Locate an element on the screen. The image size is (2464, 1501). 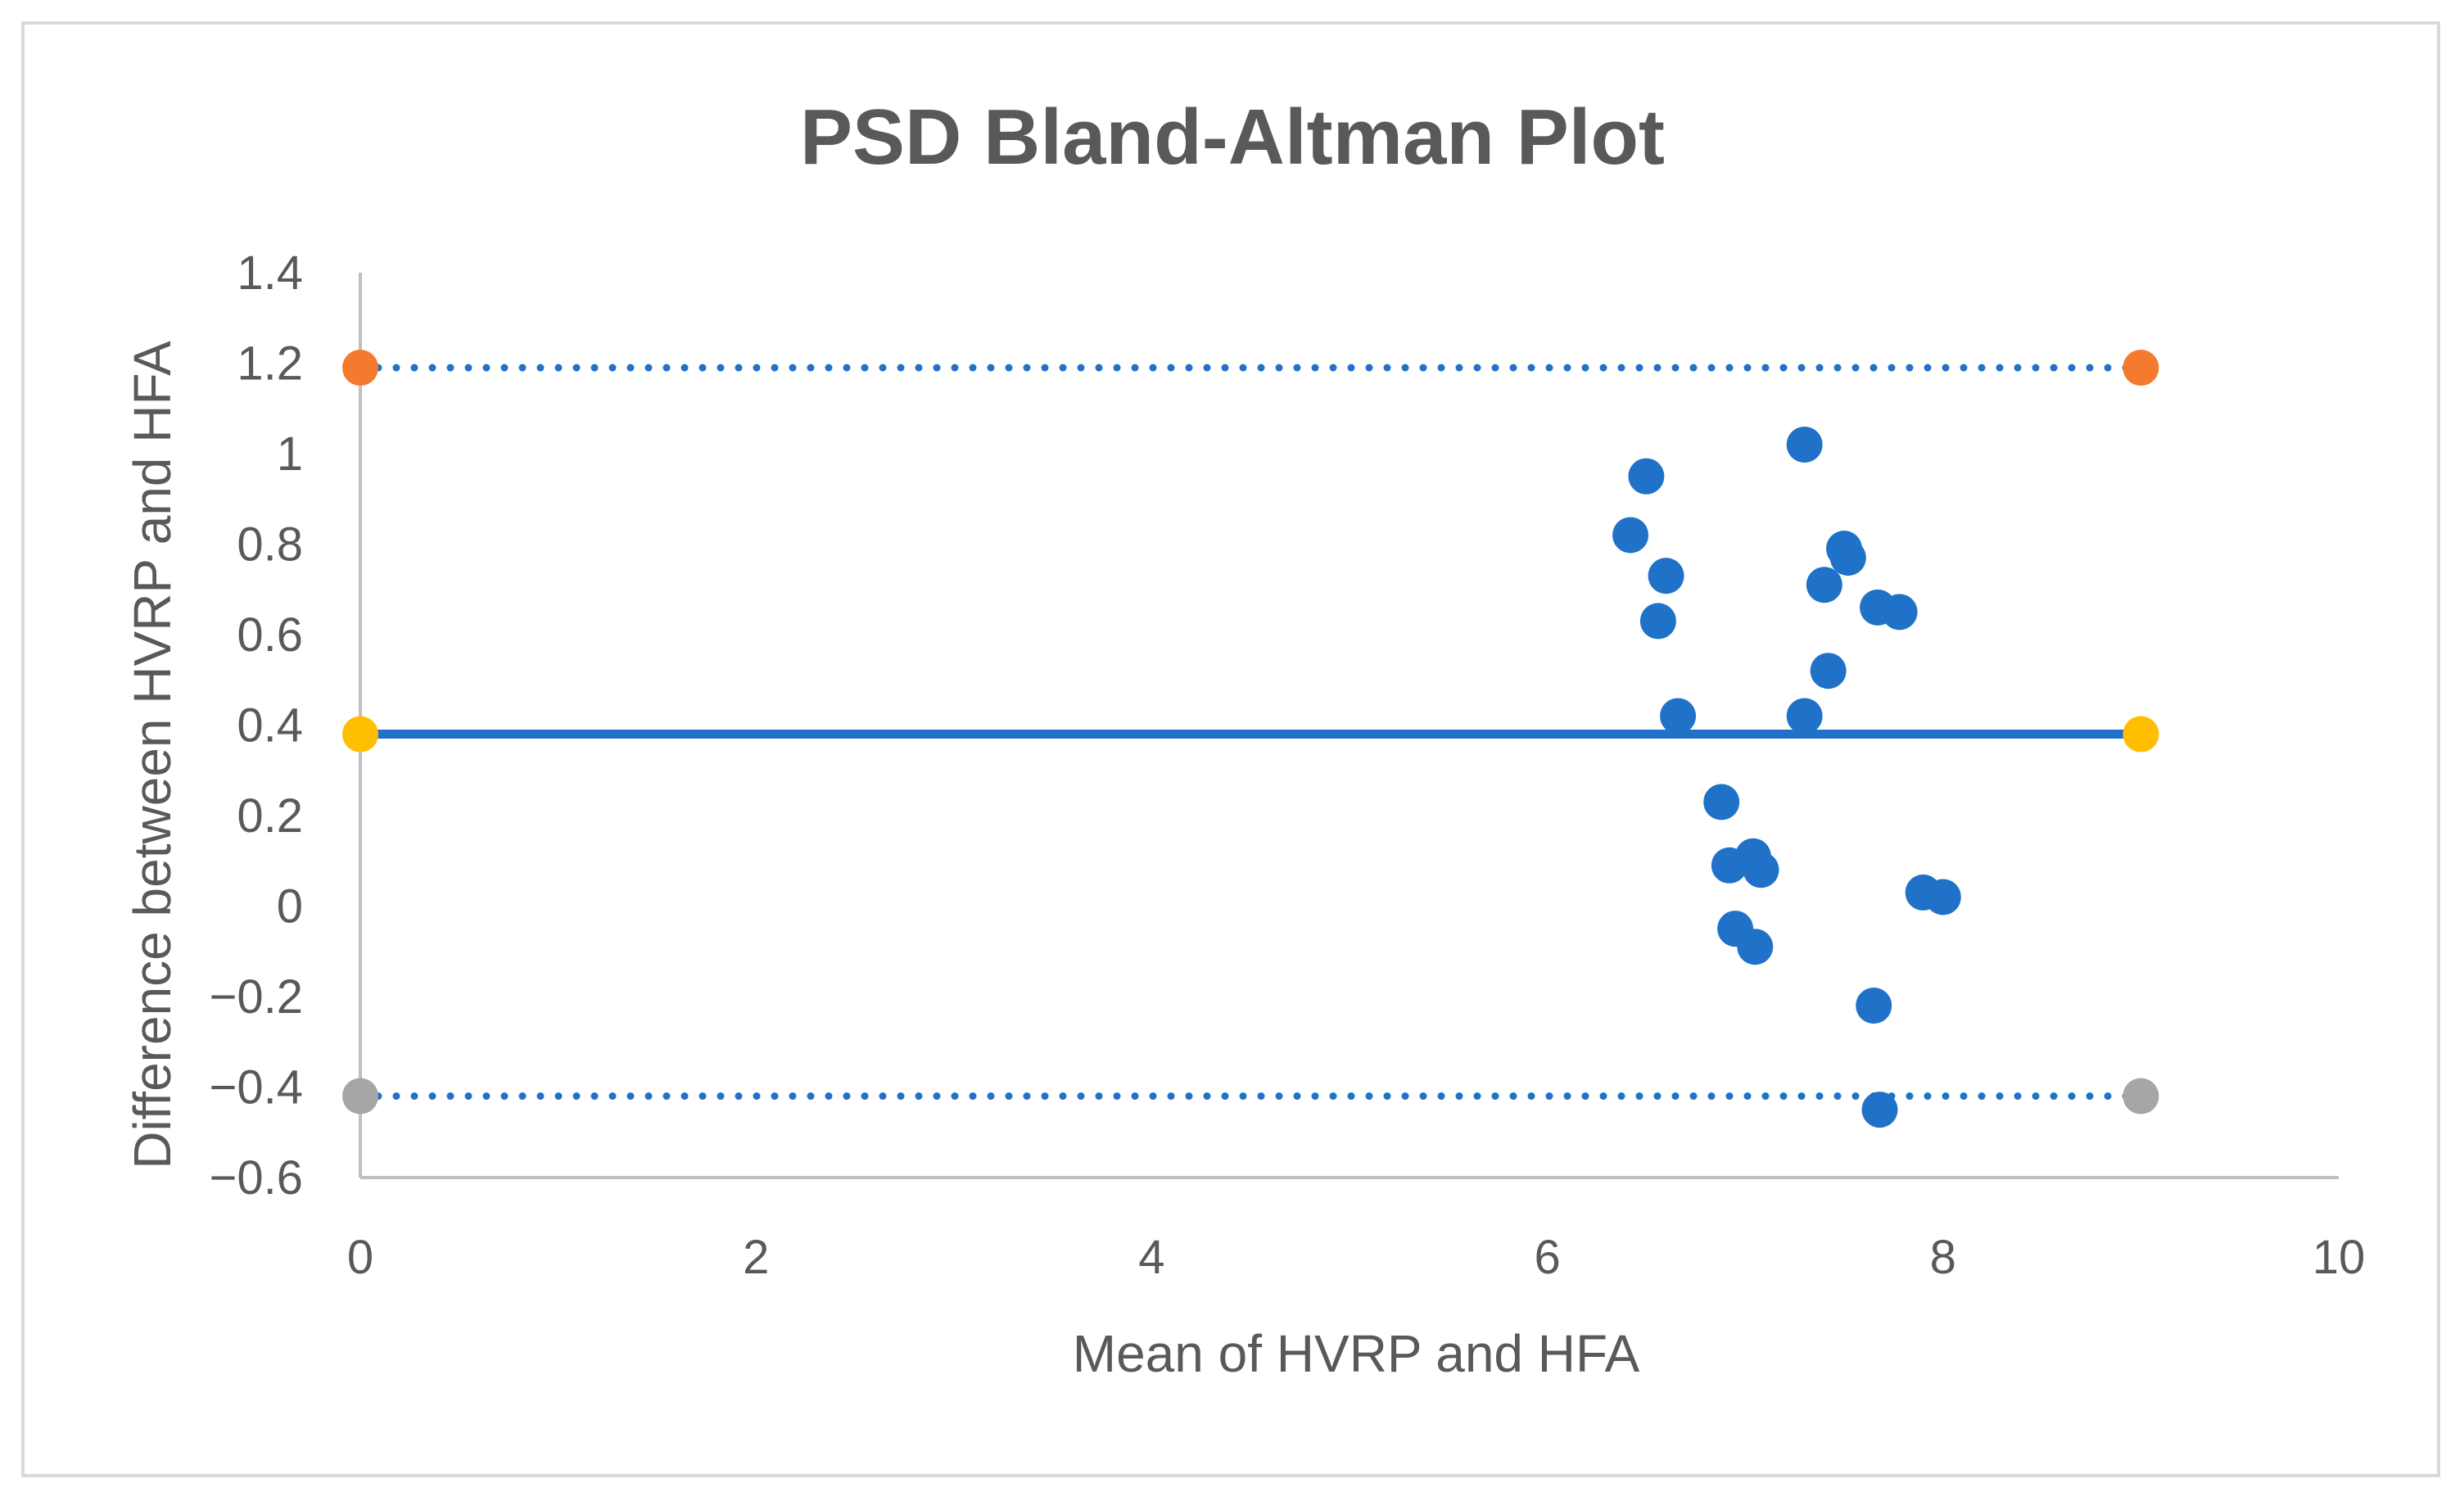
y-tick-label: 1.4 is located at coordinates (270, 273).